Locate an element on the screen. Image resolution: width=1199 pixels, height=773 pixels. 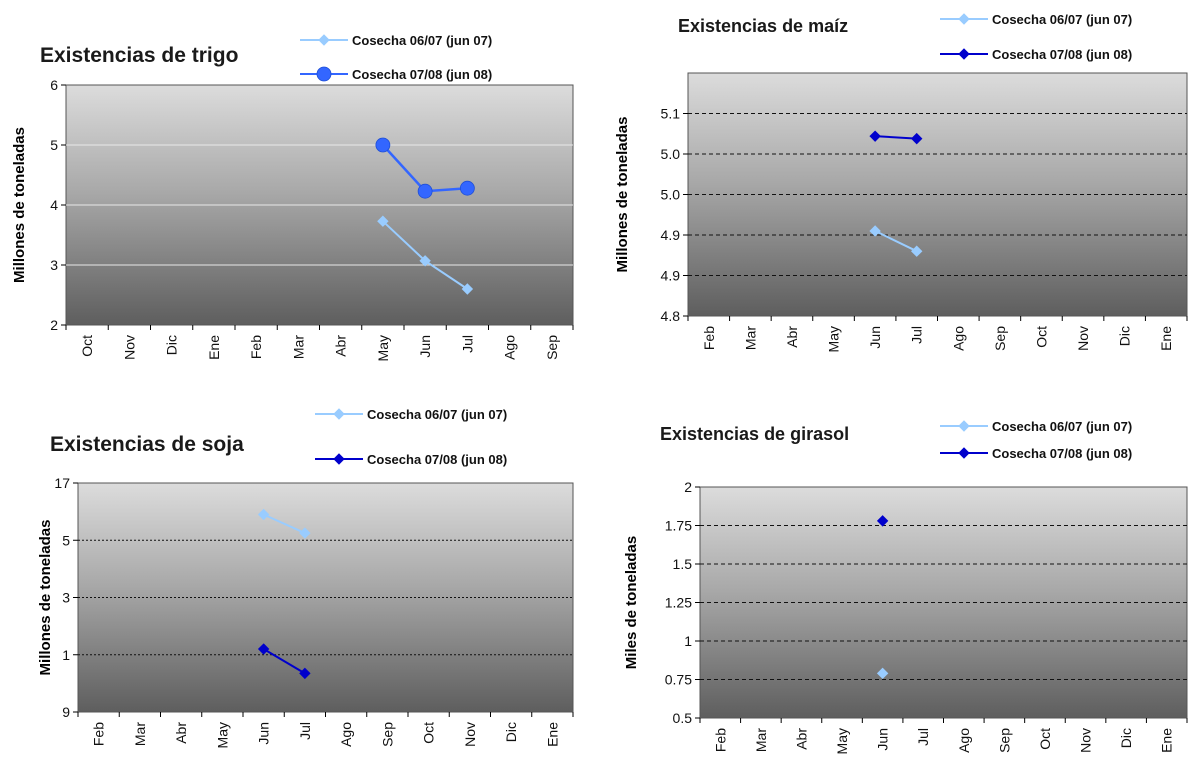
y-axis-label: Miles de toneladas is located at coordinates (631, 602).